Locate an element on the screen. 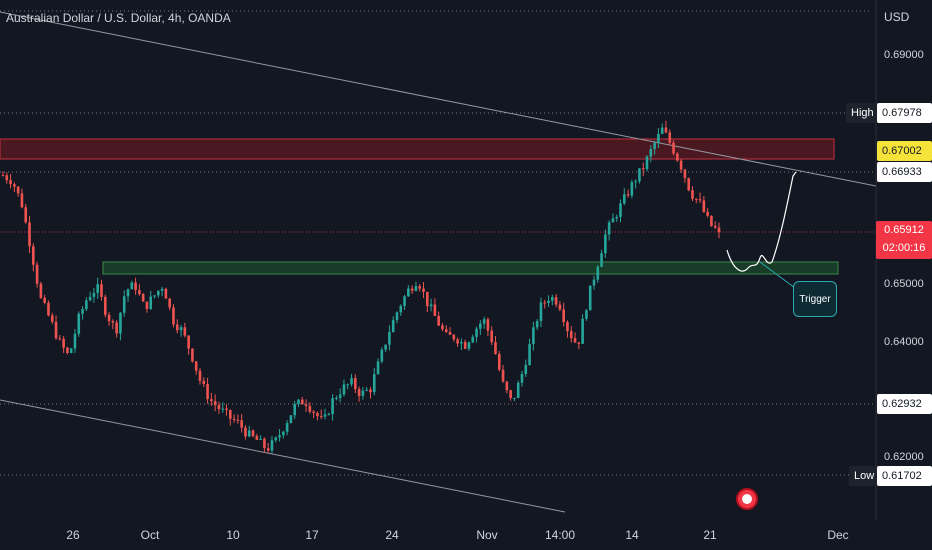 This screenshot has width=932, height=550. price-tick: 0.62000 is located at coordinates (904, 457).